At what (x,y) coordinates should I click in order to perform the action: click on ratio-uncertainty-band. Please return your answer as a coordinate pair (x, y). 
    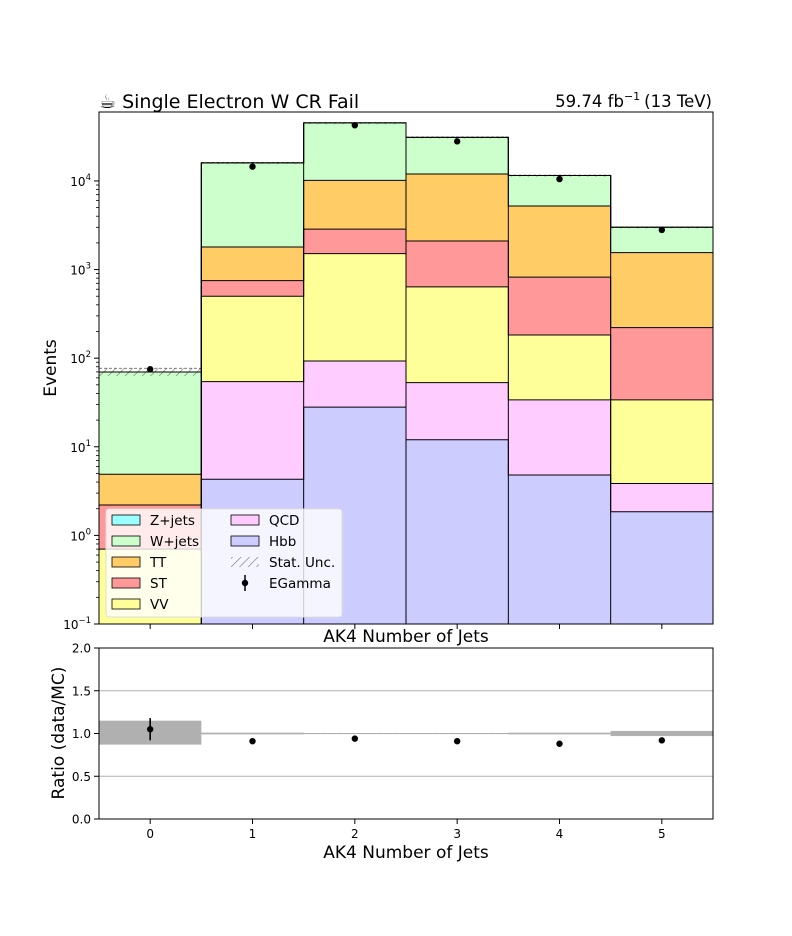
    Looking at the image, I should click on (406, 732).